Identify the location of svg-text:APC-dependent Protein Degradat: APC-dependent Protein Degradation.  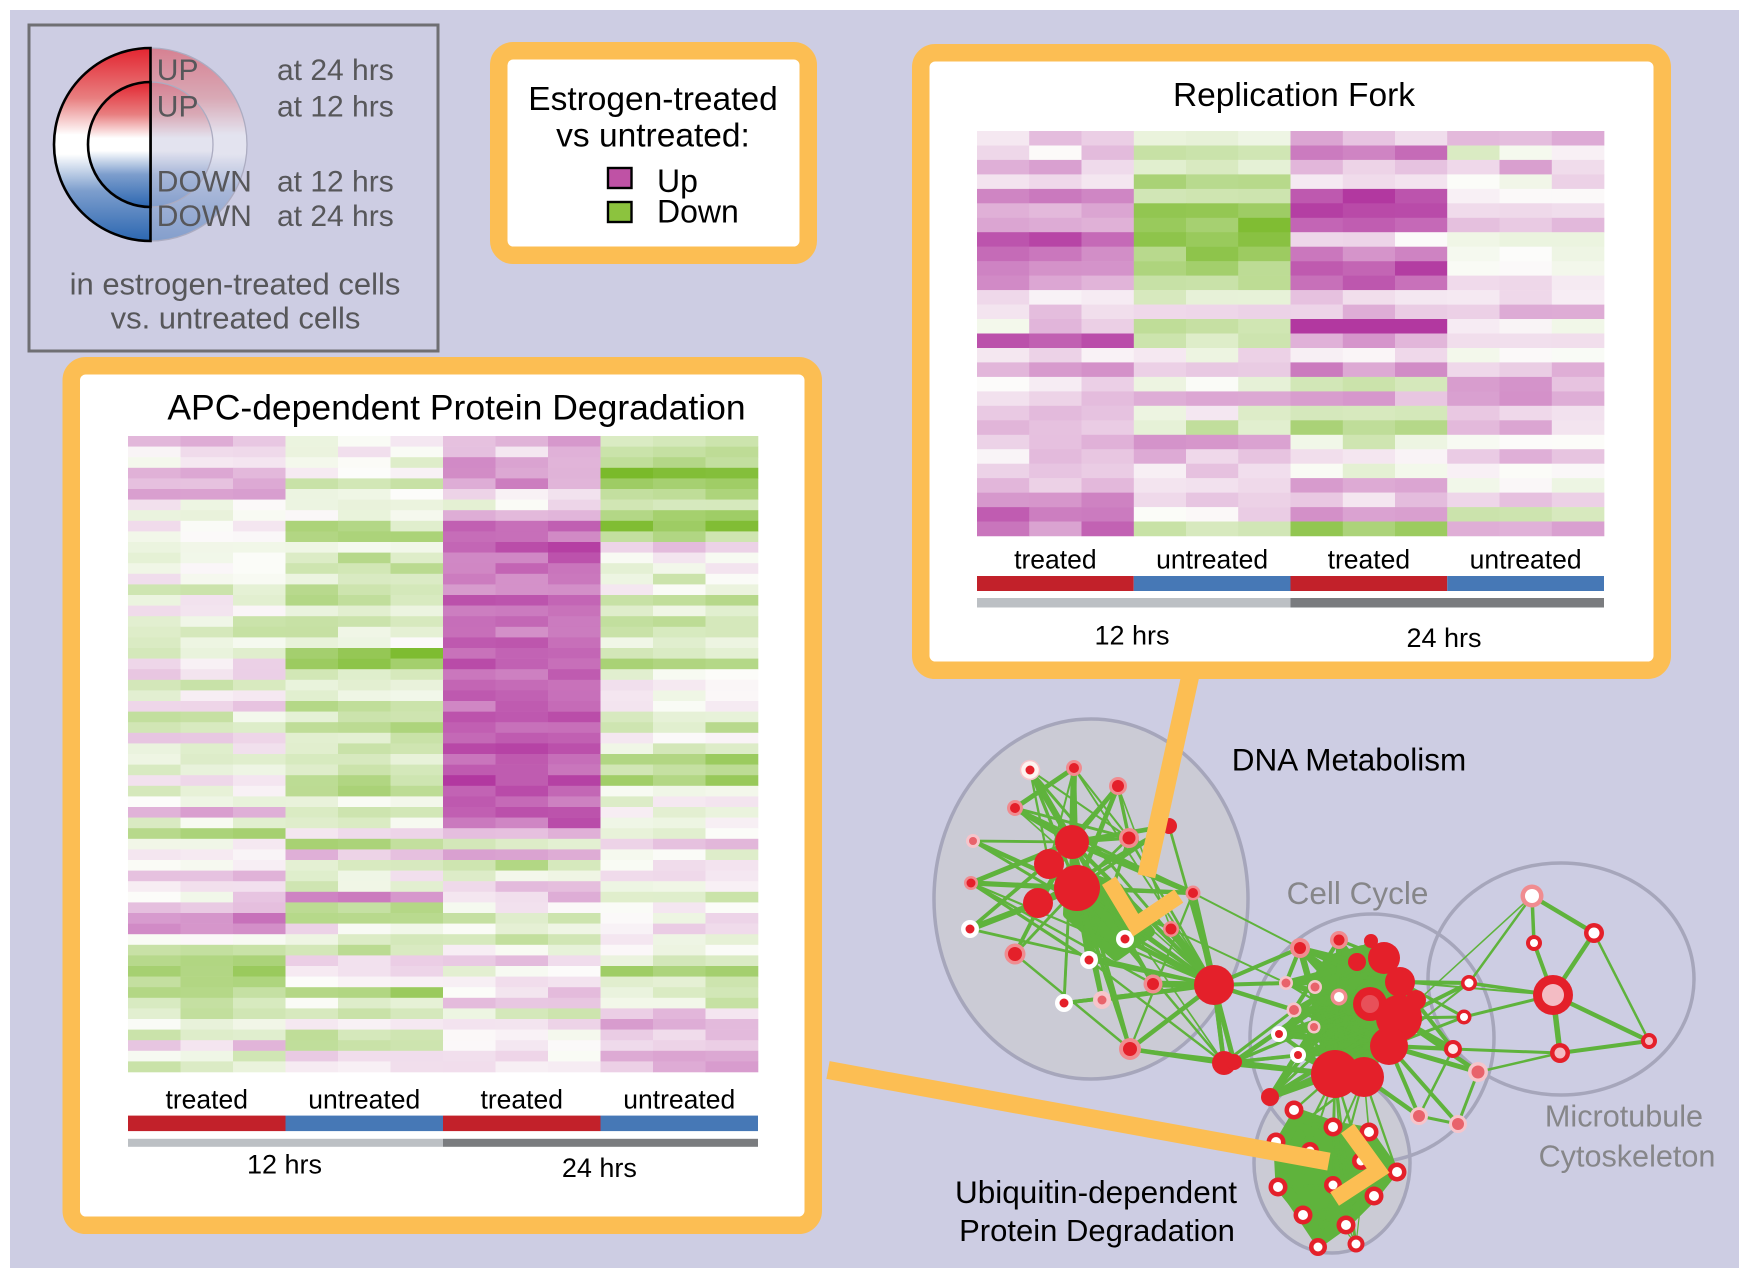
(456, 408).